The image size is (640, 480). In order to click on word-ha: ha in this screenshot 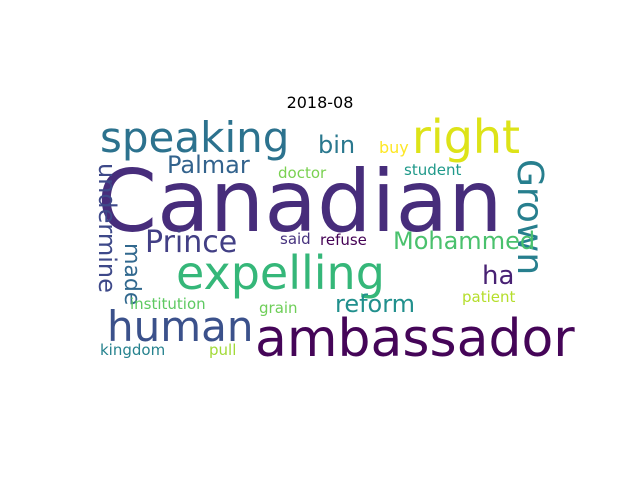, I will do `click(498, 276)`.